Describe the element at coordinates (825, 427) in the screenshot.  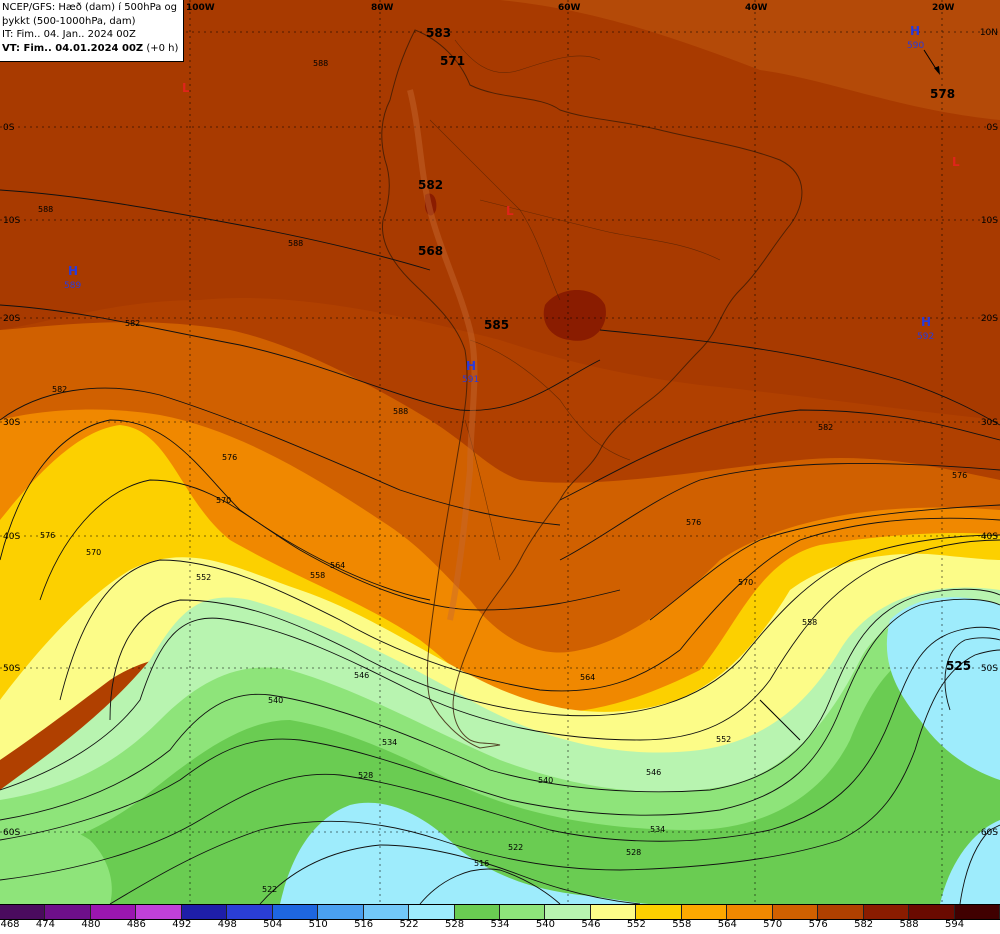
I see `contour-label-582: 582` at that location.